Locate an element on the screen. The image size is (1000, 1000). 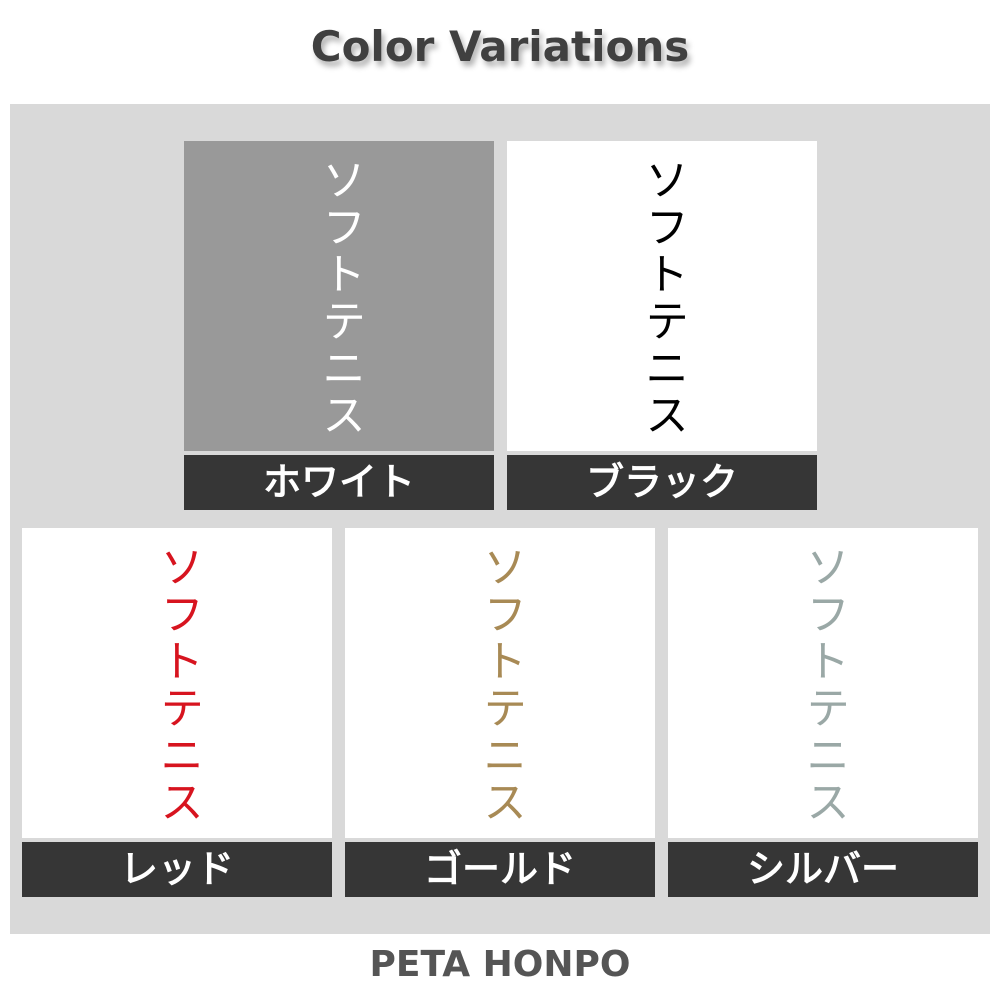
variation-label: ゴールド is located at coordinates (500, 869).